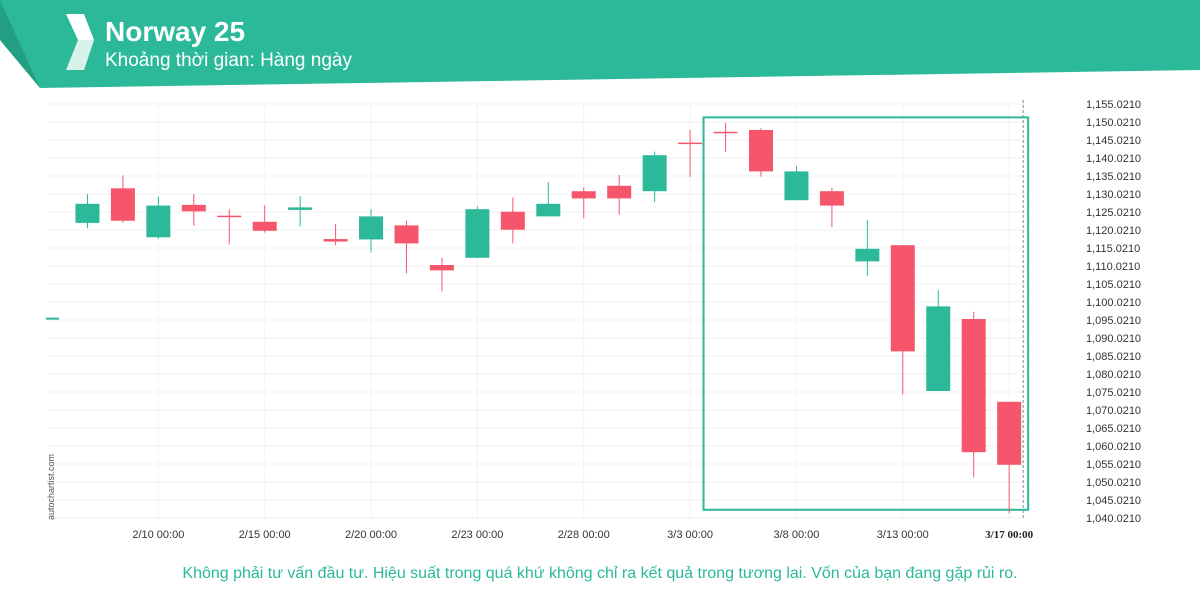 Image resolution: width=1200 pixels, height=600 pixels. I want to click on x-tick-label: 2/28 00:00, so click(584, 535).